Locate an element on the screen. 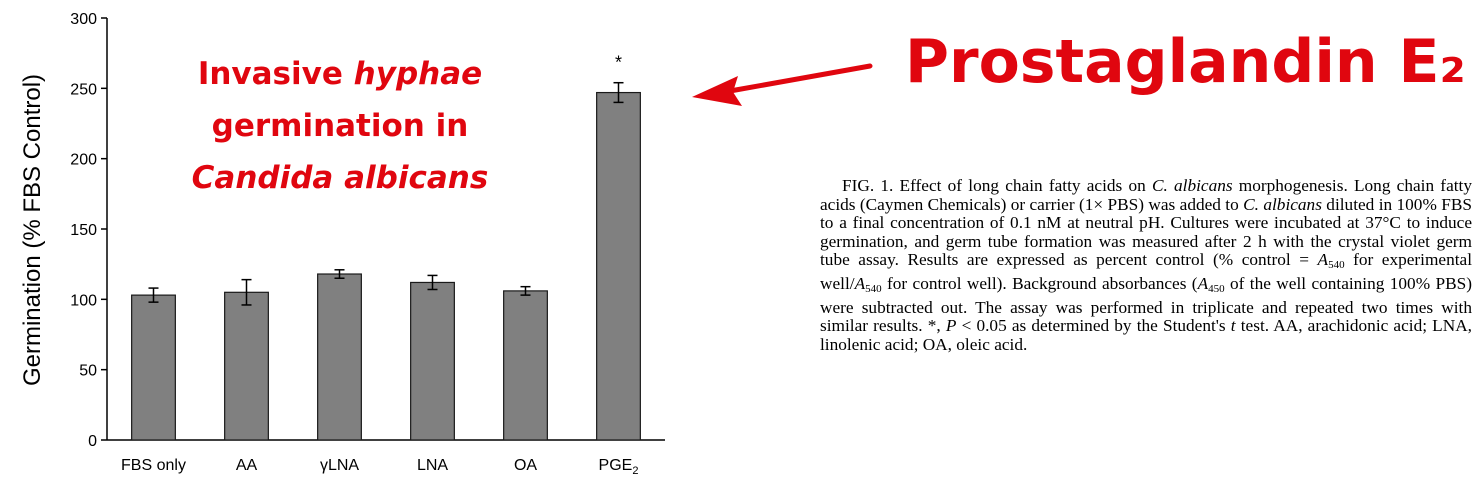  y-tick-label: 50 is located at coordinates (88, 371).